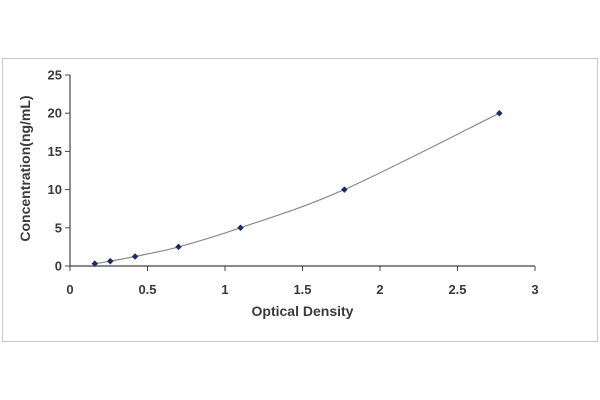 This screenshot has width=600, height=400. What do you see at coordinates (303, 311) in the screenshot?
I see `x-axis-title: Optical Density` at bounding box center [303, 311].